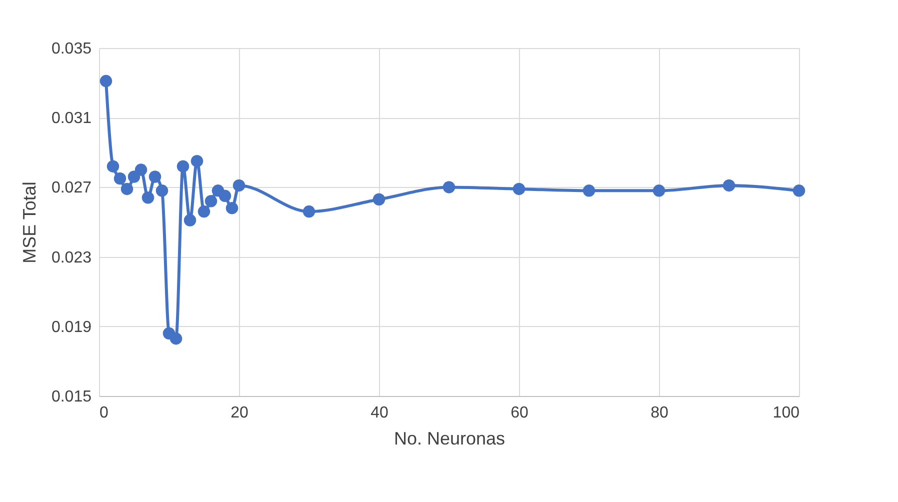 The image size is (898, 502). What do you see at coordinates (659, 413) in the screenshot?
I see `x-tick-label: 80` at bounding box center [659, 413].